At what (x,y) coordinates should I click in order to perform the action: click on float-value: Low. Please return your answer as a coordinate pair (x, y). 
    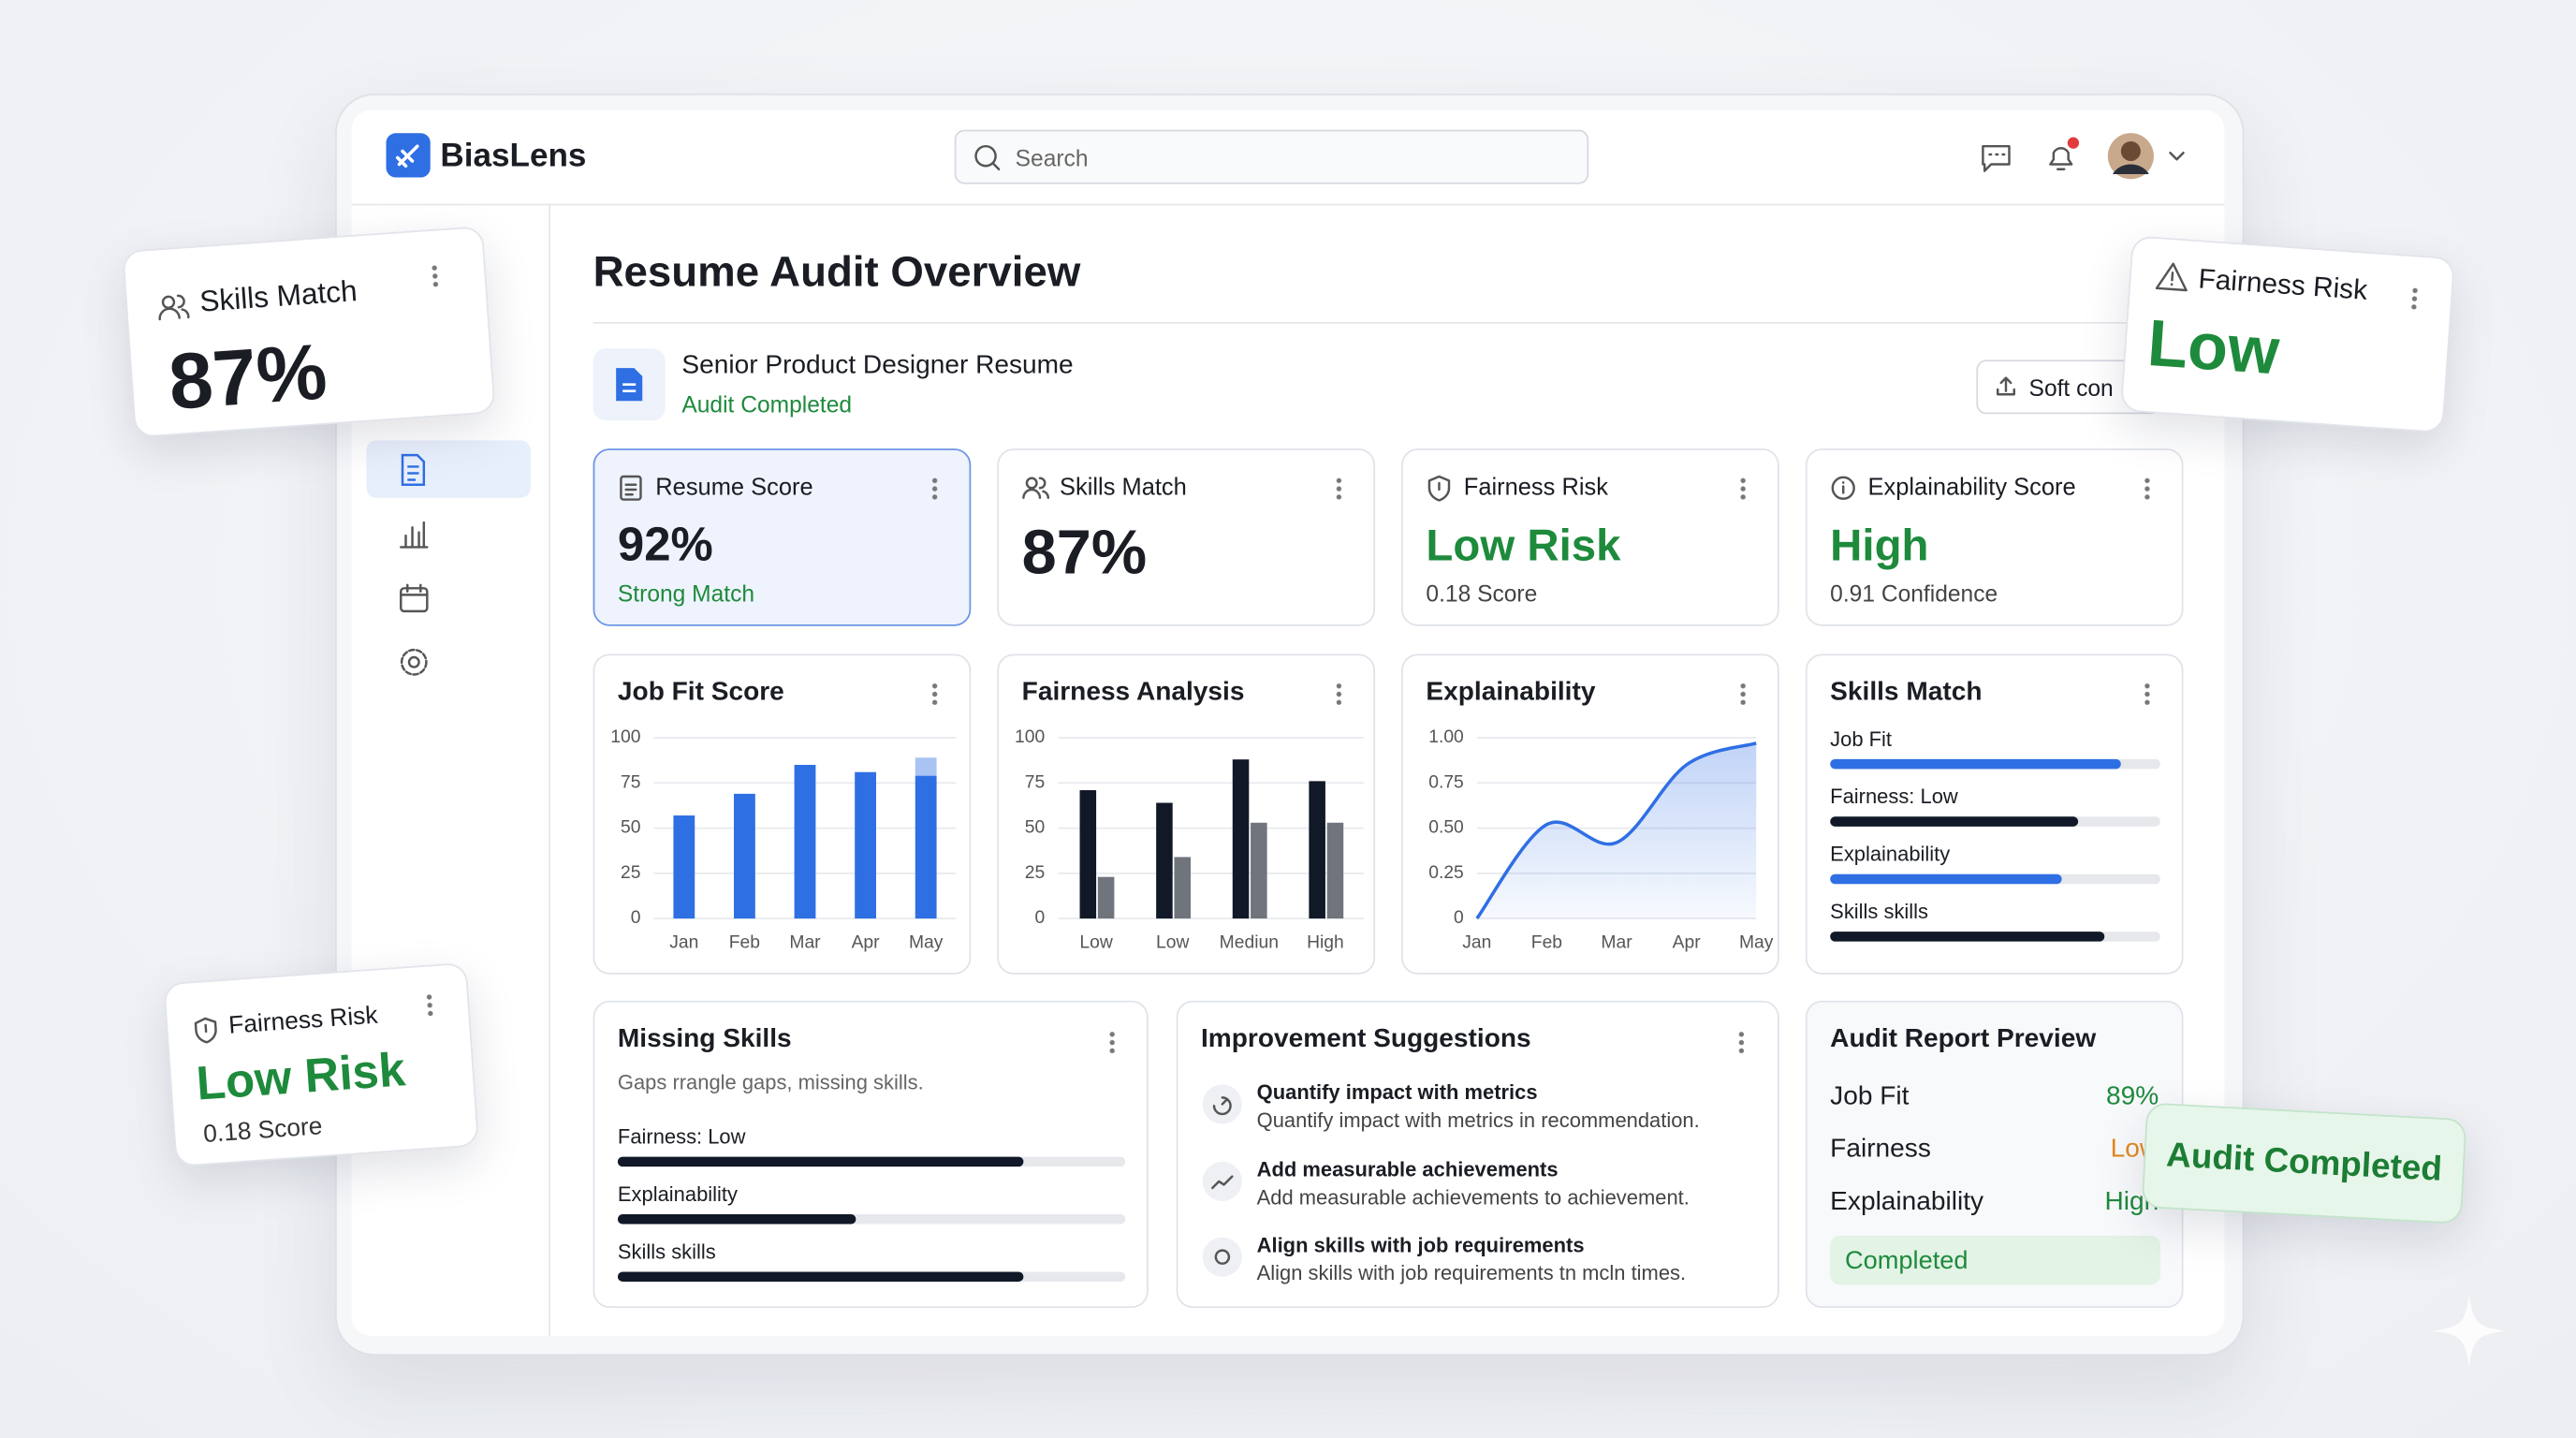
    Looking at the image, I should click on (2213, 348).